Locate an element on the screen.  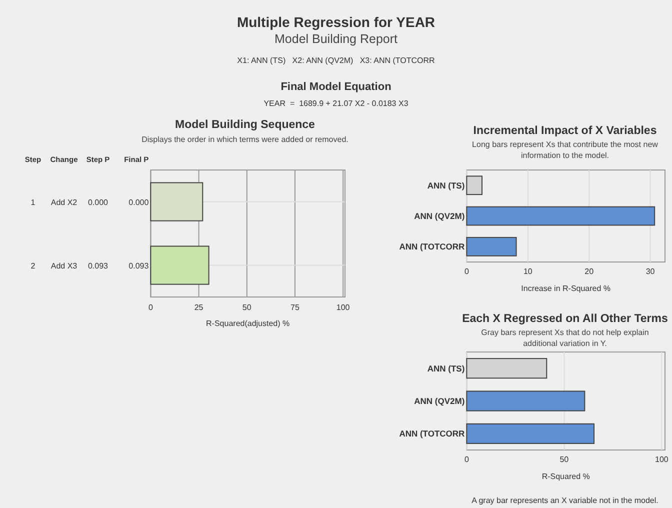
chart-title: Incremental Impact of X Variables is located at coordinates (565, 131).